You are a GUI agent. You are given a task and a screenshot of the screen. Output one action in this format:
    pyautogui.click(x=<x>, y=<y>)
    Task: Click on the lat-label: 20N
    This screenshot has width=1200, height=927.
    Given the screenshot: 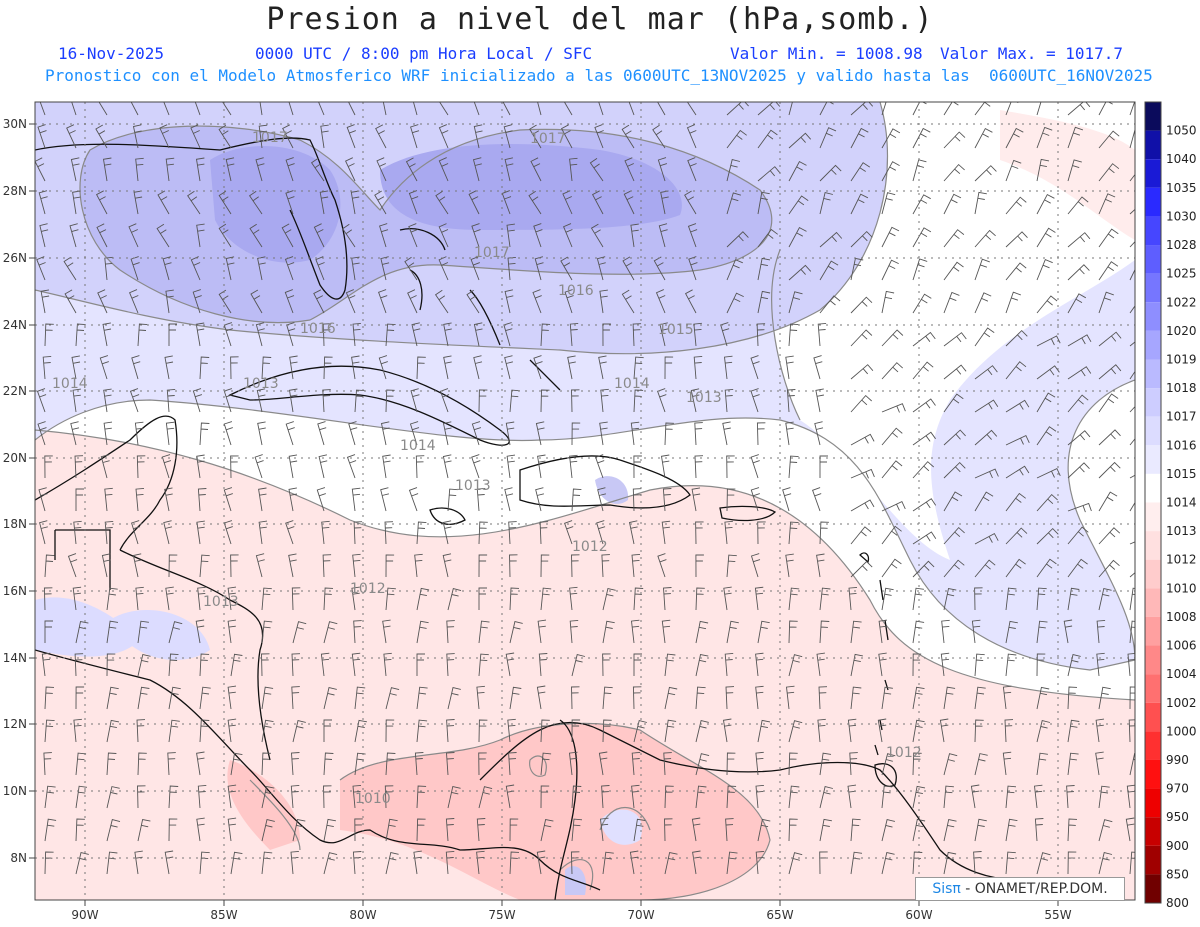 What is the action you would take?
    pyautogui.click(x=15, y=458)
    